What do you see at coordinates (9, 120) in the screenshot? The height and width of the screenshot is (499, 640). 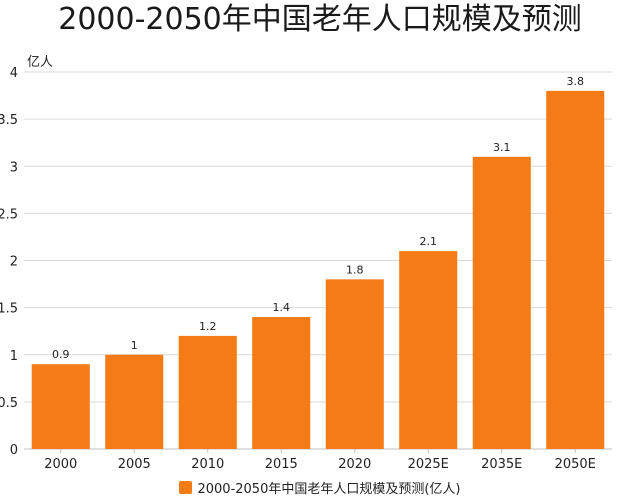 I see `y-tick-label: 3.5` at bounding box center [9, 120].